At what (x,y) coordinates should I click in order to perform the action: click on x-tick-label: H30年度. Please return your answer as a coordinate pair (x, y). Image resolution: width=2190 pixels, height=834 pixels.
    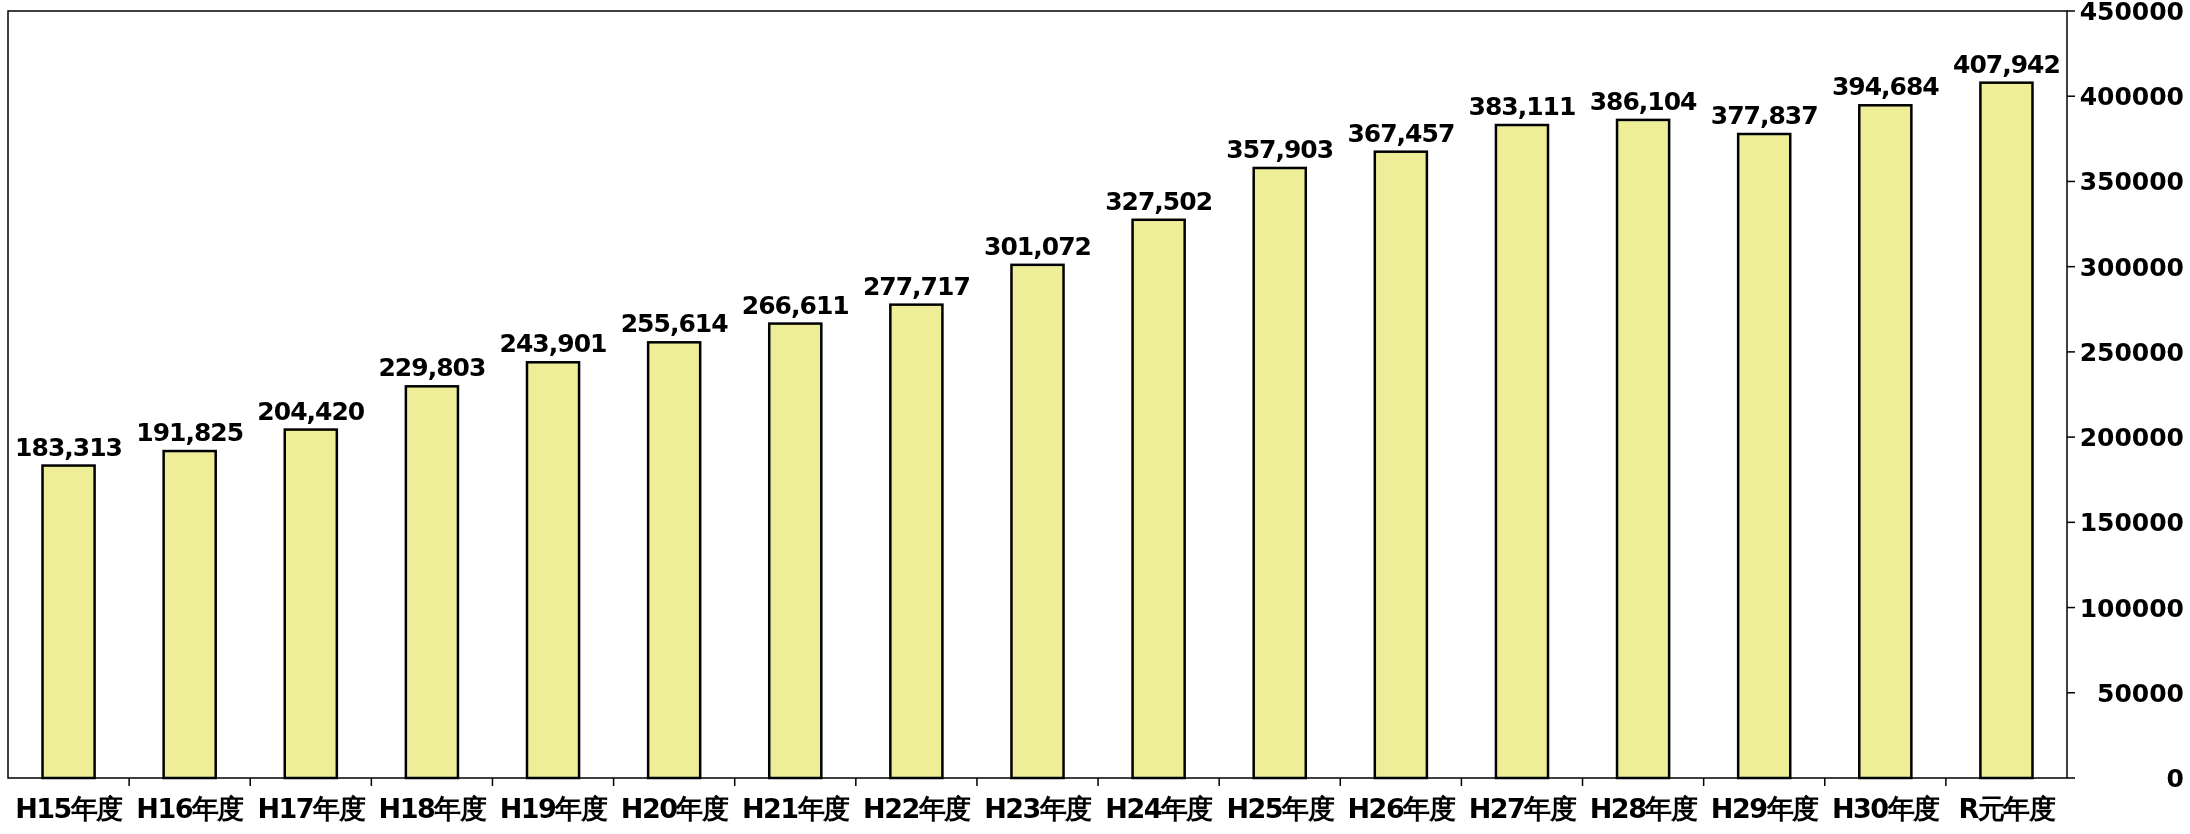
    Looking at the image, I should click on (1886, 808).